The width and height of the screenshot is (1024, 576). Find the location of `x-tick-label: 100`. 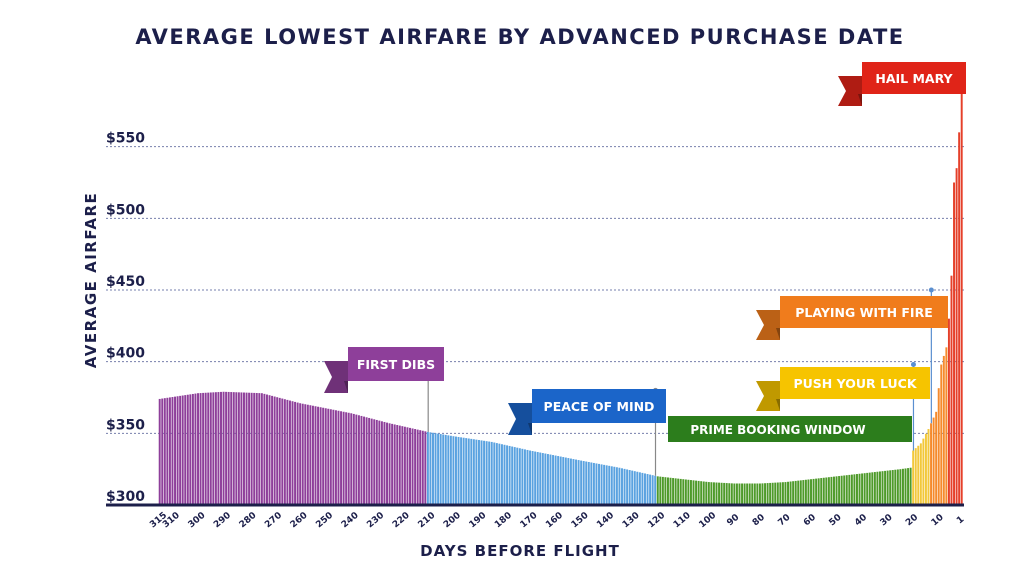

x-tick-label: 100 is located at coordinates (707, 521).